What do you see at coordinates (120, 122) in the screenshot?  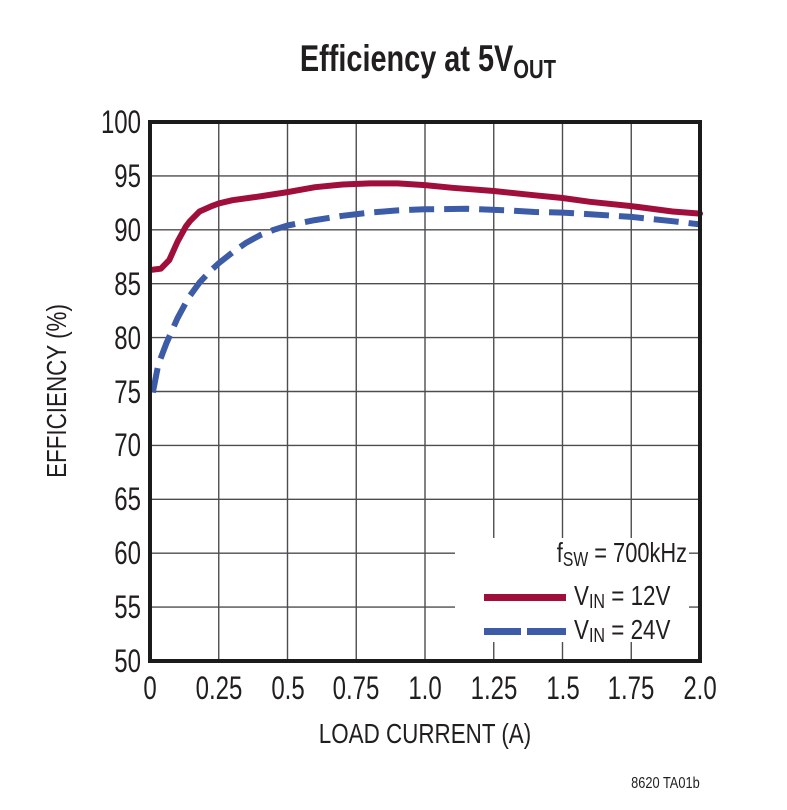 I see `y-tick-label: 100` at bounding box center [120, 122].